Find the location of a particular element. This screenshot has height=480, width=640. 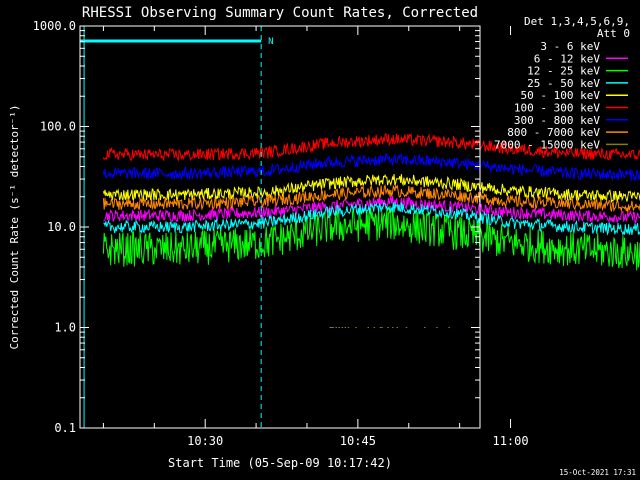

legend-entry-label: 7000 - 15000 keV is located at coordinates (547, 144).